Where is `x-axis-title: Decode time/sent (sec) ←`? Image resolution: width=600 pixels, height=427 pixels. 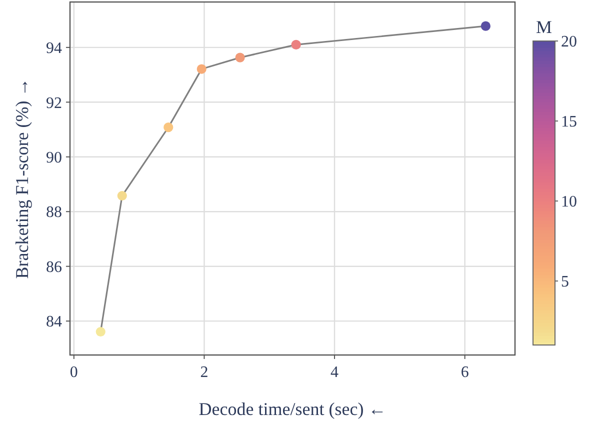 x-axis-title: Decode time/sent (sec) ← is located at coordinates (292, 409).